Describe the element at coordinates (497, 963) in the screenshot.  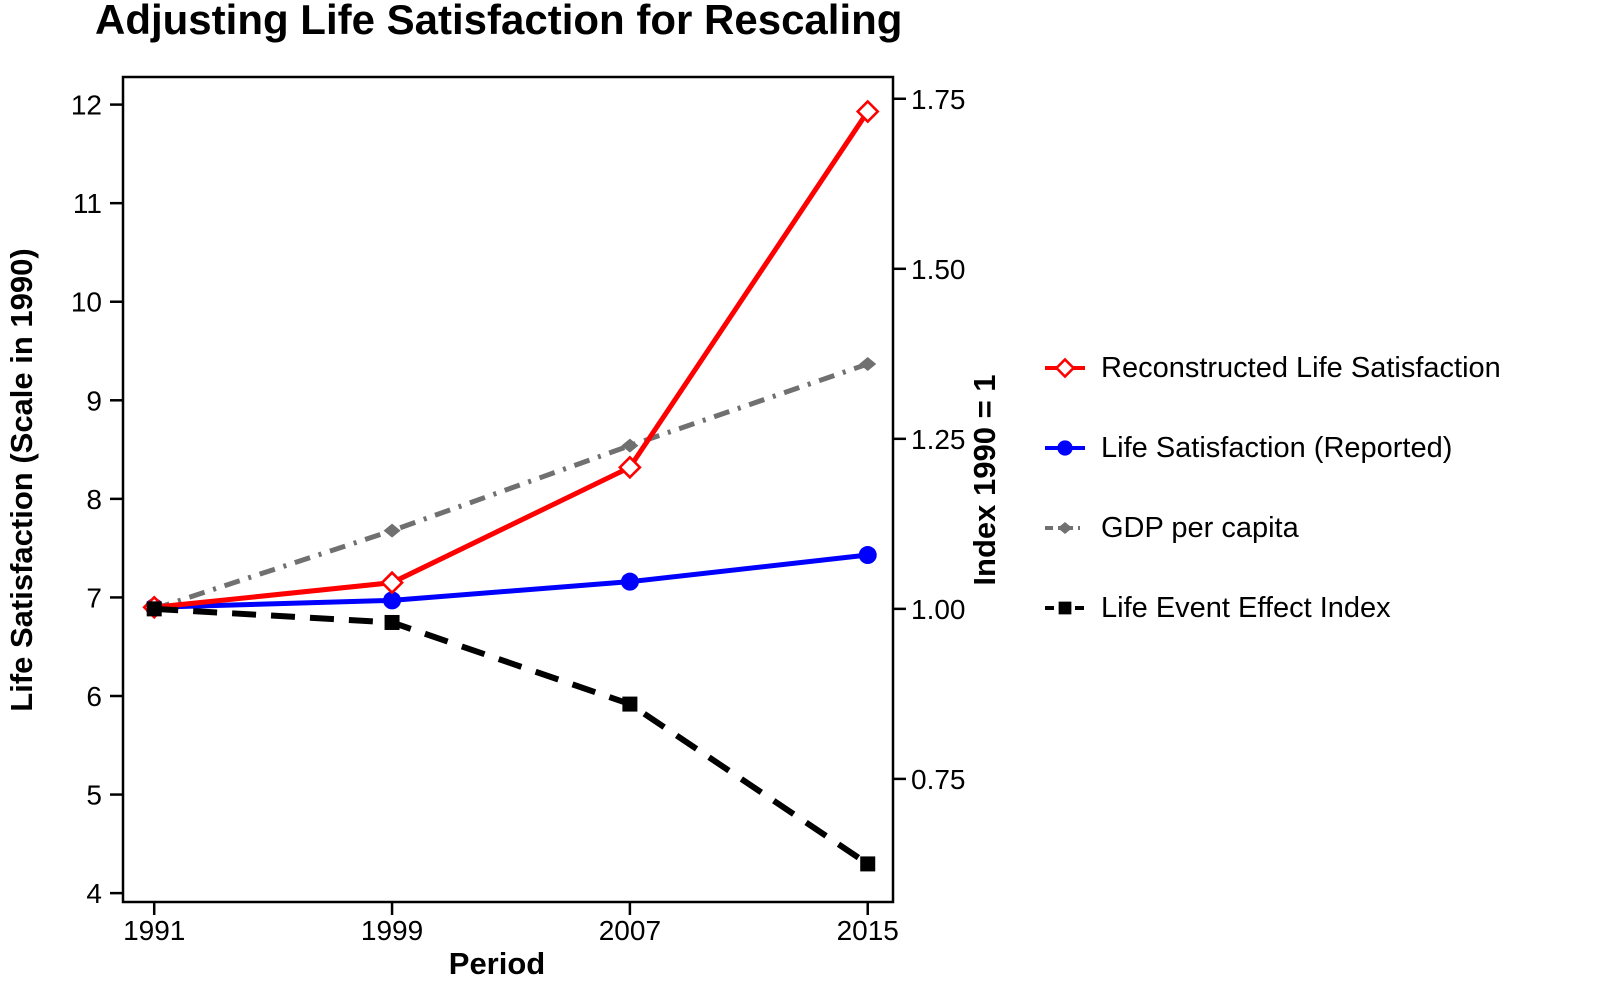
I see `x-axis-title: Period` at that location.